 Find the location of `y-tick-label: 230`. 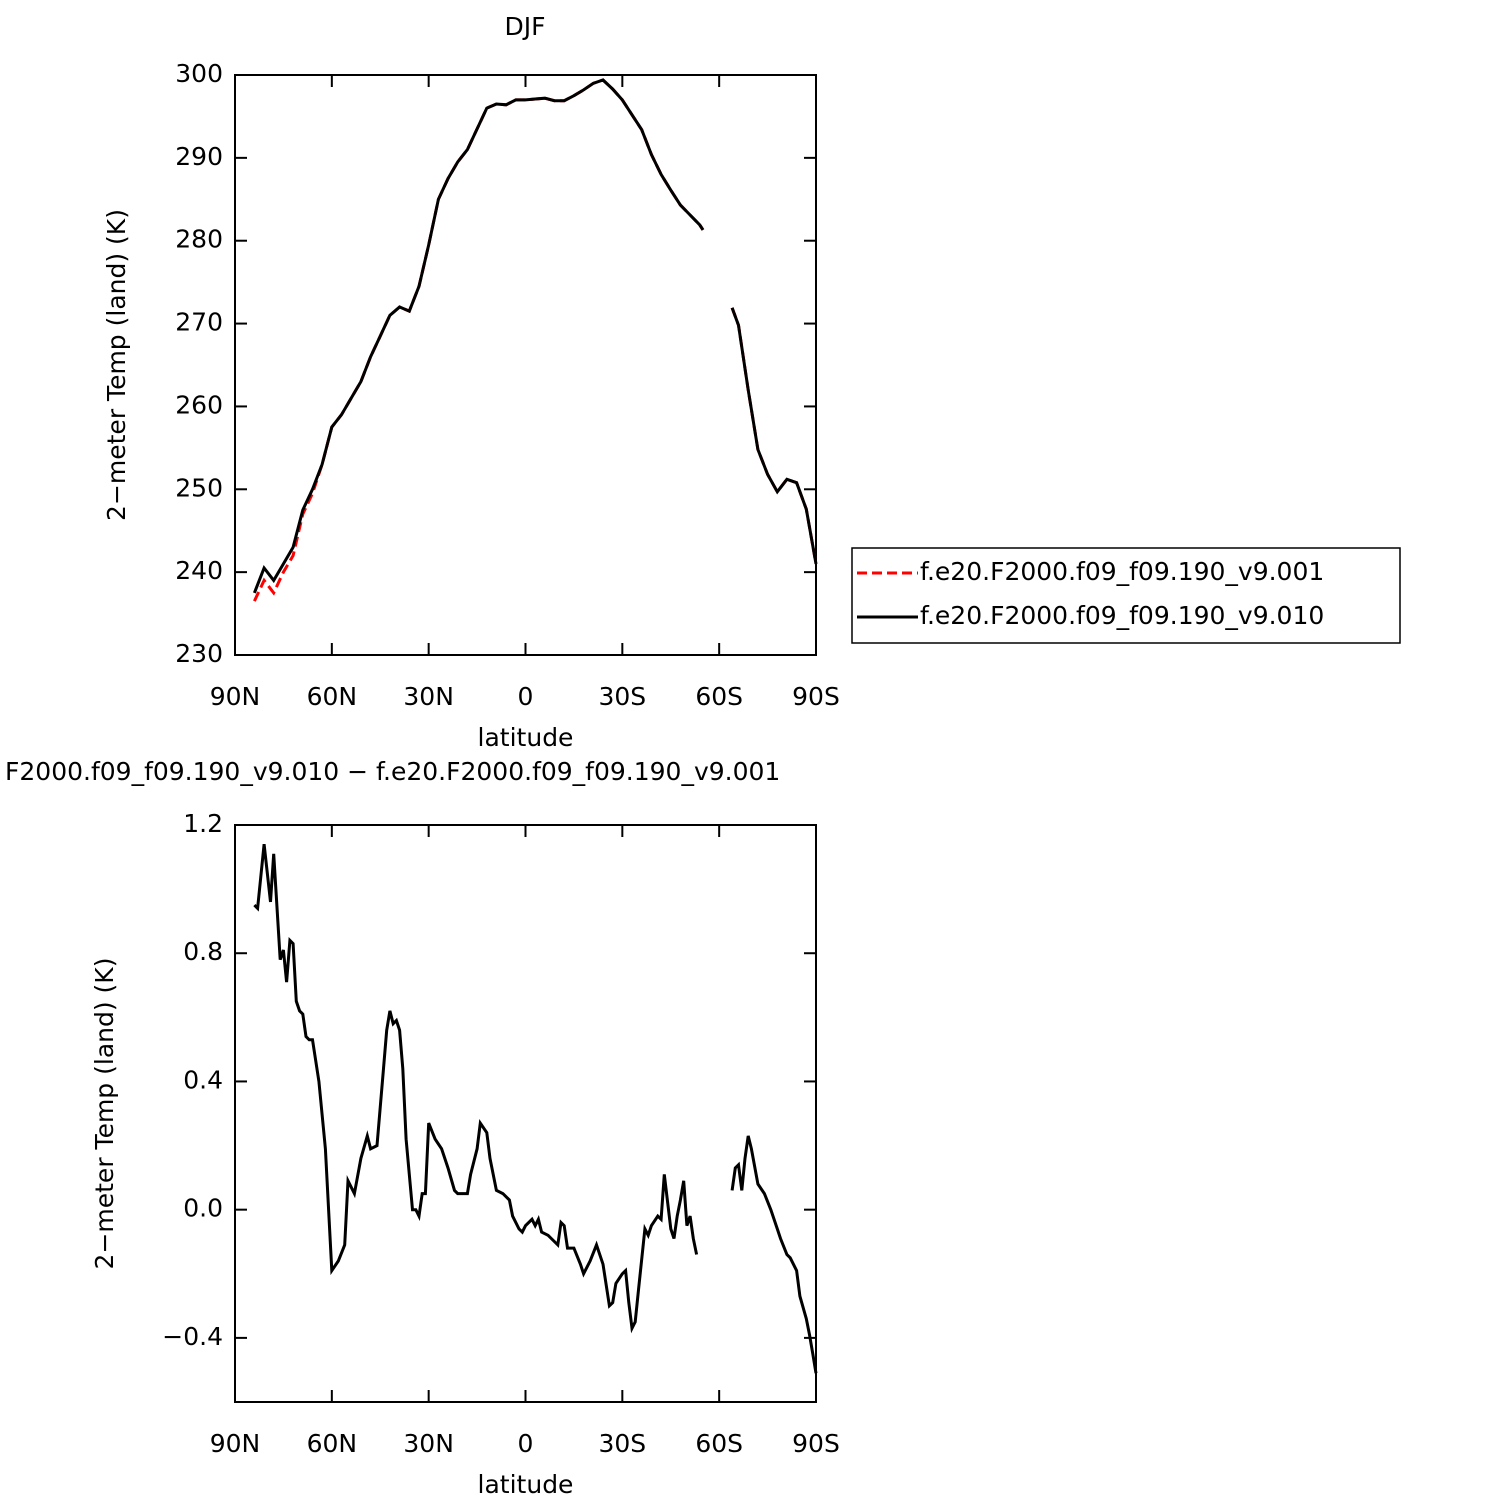

y-tick-label: 230 is located at coordinates (199, 653).